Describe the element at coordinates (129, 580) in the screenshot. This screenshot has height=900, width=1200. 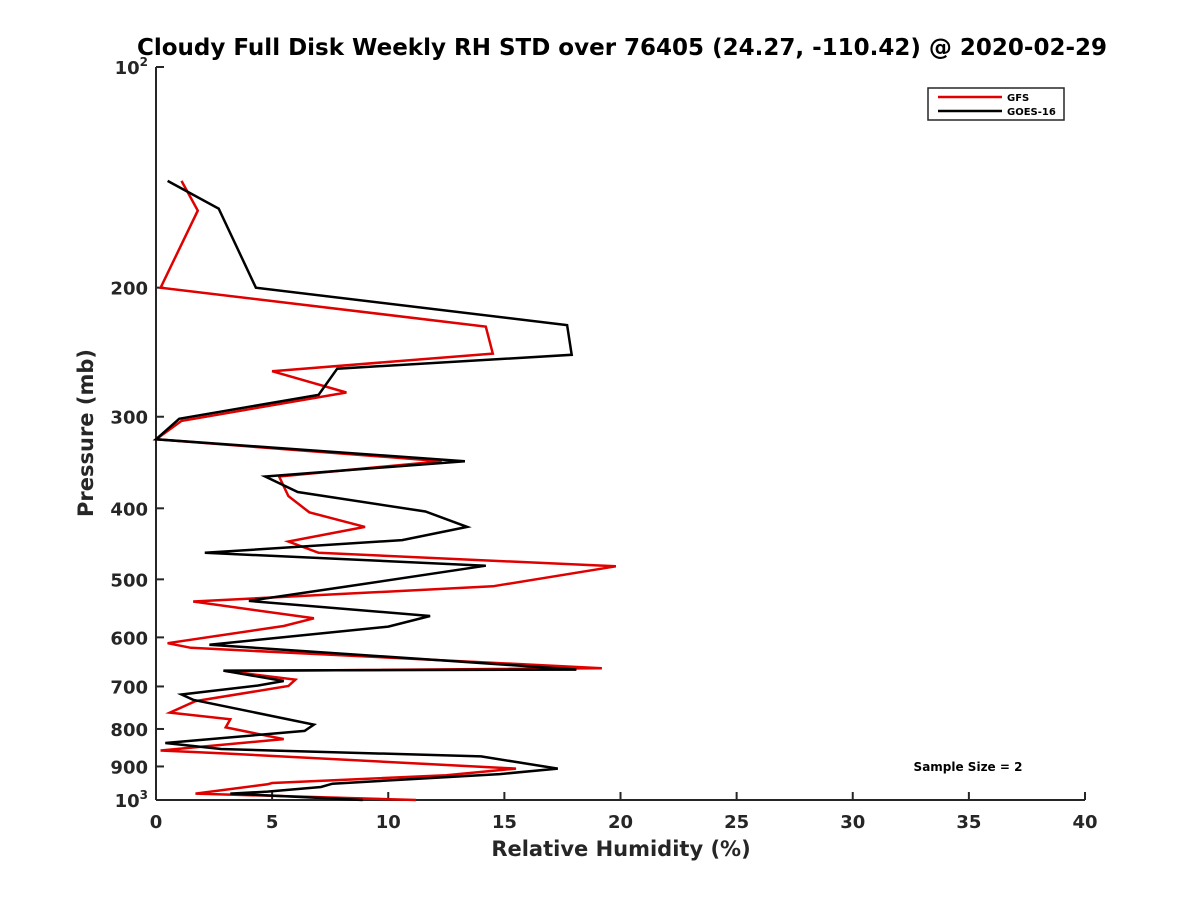
I see `y-tick-label: 500` at that location.